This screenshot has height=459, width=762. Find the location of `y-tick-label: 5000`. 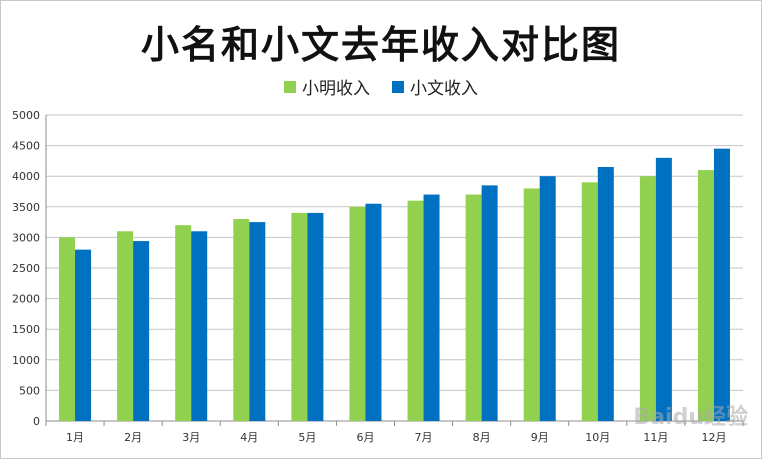

y-tick-label: 5000 is located at coordinates (26, 115).